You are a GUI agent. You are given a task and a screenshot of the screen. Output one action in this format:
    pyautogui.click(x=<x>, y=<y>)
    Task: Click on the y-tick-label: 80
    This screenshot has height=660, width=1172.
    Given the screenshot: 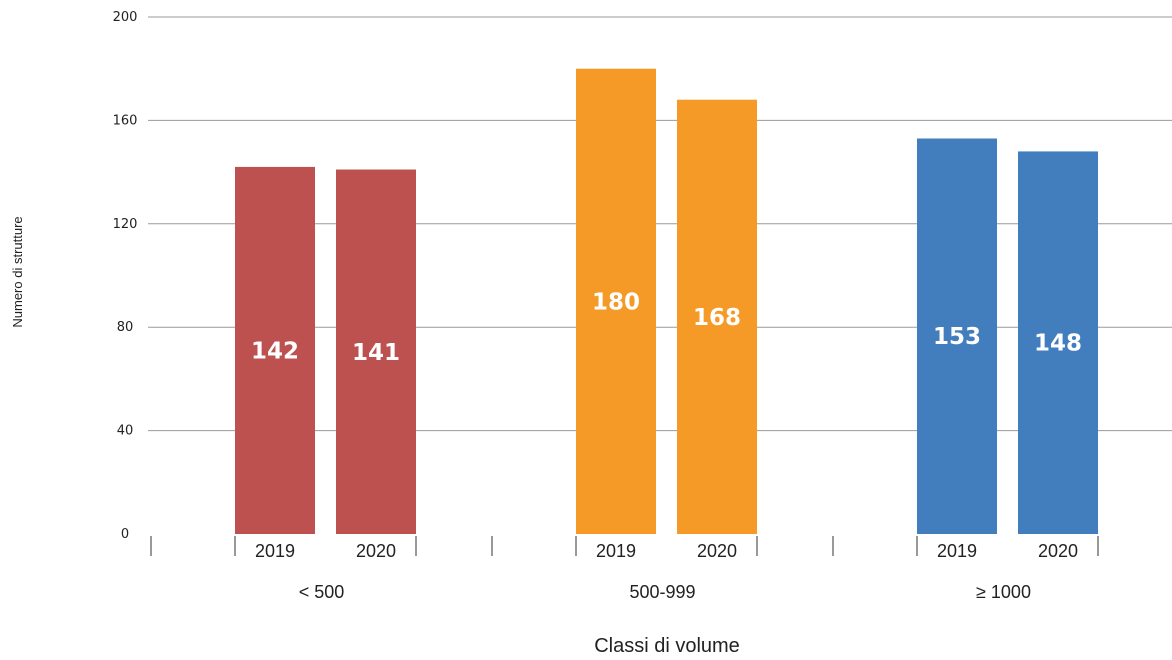 What is the action you would take?
    pyautogui.click(x=125, y=327)
    